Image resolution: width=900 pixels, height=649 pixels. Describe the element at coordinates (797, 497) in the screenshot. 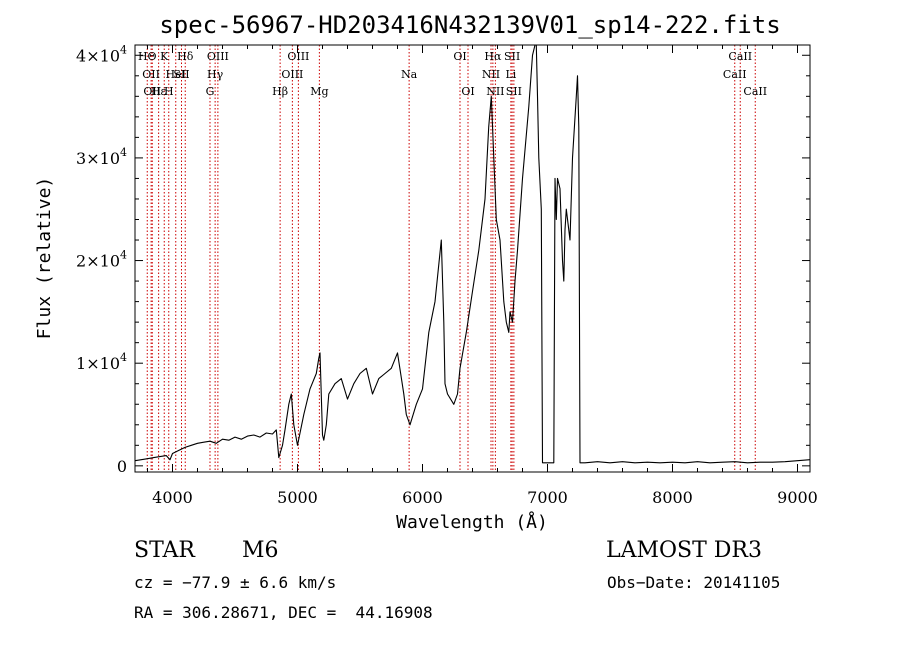

I see `x-tick-label: 9000` at that location.